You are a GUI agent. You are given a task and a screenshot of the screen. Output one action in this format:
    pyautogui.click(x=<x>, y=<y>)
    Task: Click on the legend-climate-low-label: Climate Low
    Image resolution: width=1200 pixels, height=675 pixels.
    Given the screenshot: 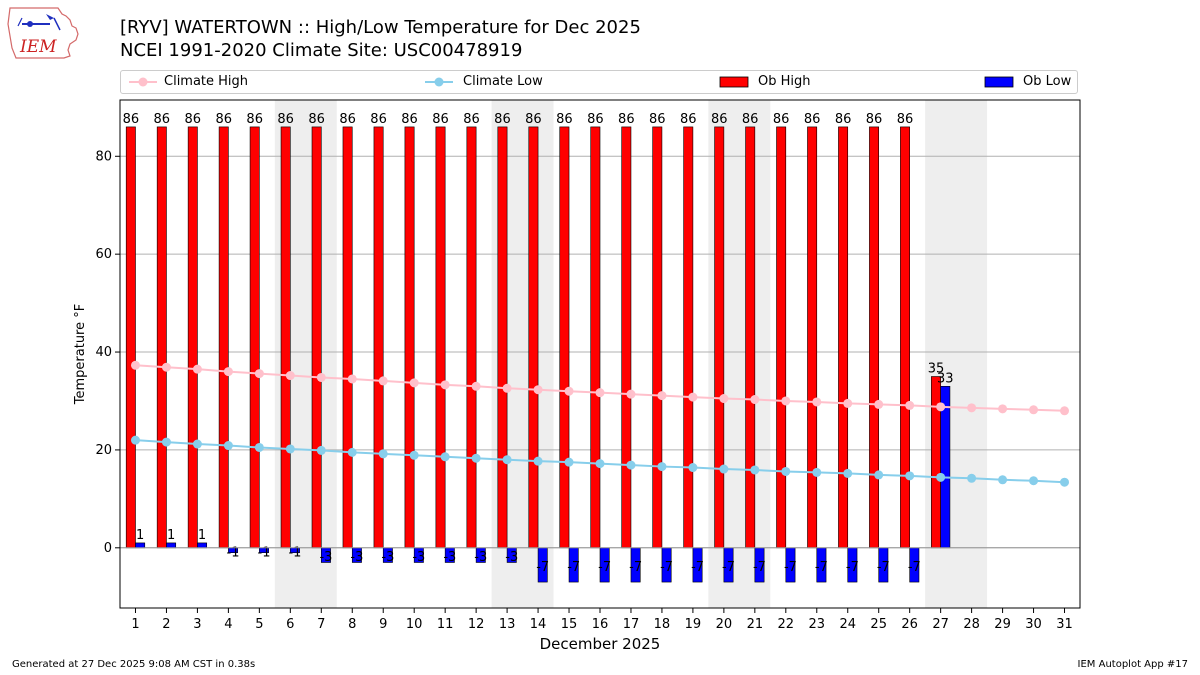 What is the action you would take?
    pyautogui.click(x=503, y=81)
    